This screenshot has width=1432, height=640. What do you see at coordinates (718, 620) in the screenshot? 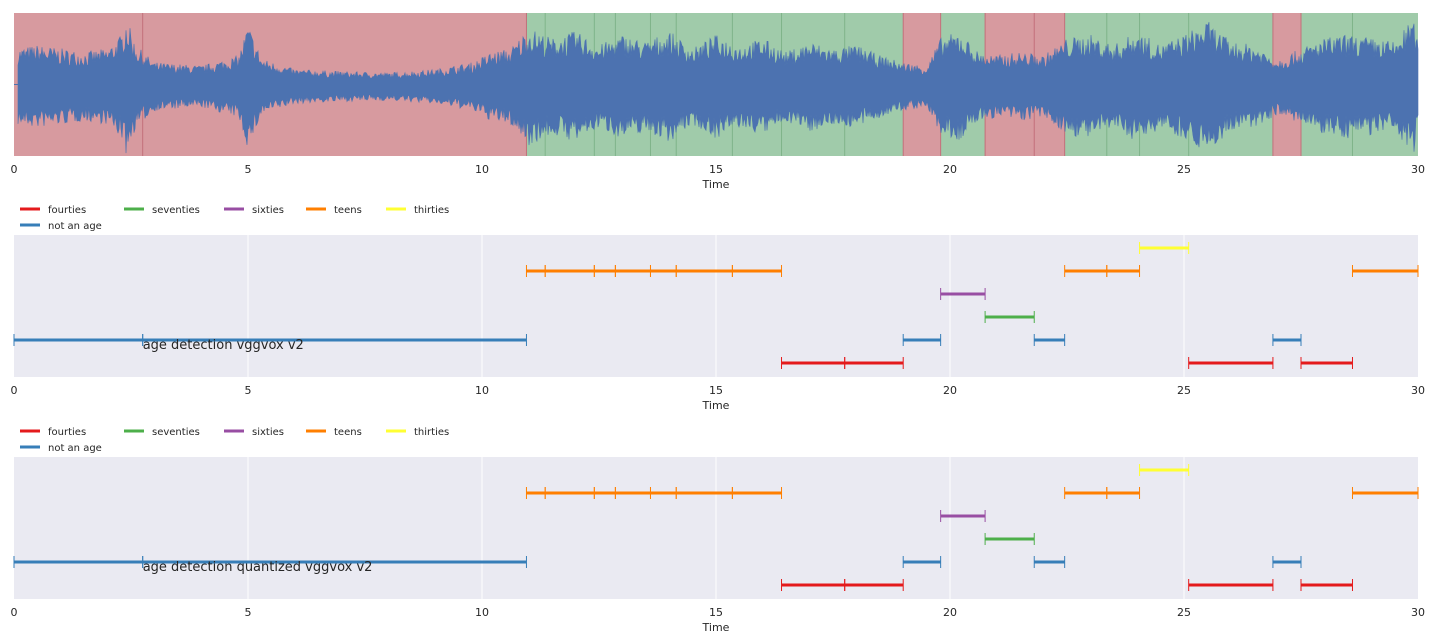
I see `x-axis-2: 0 5 10 15 20 25 30 Time` at bounding box center [718, 620].